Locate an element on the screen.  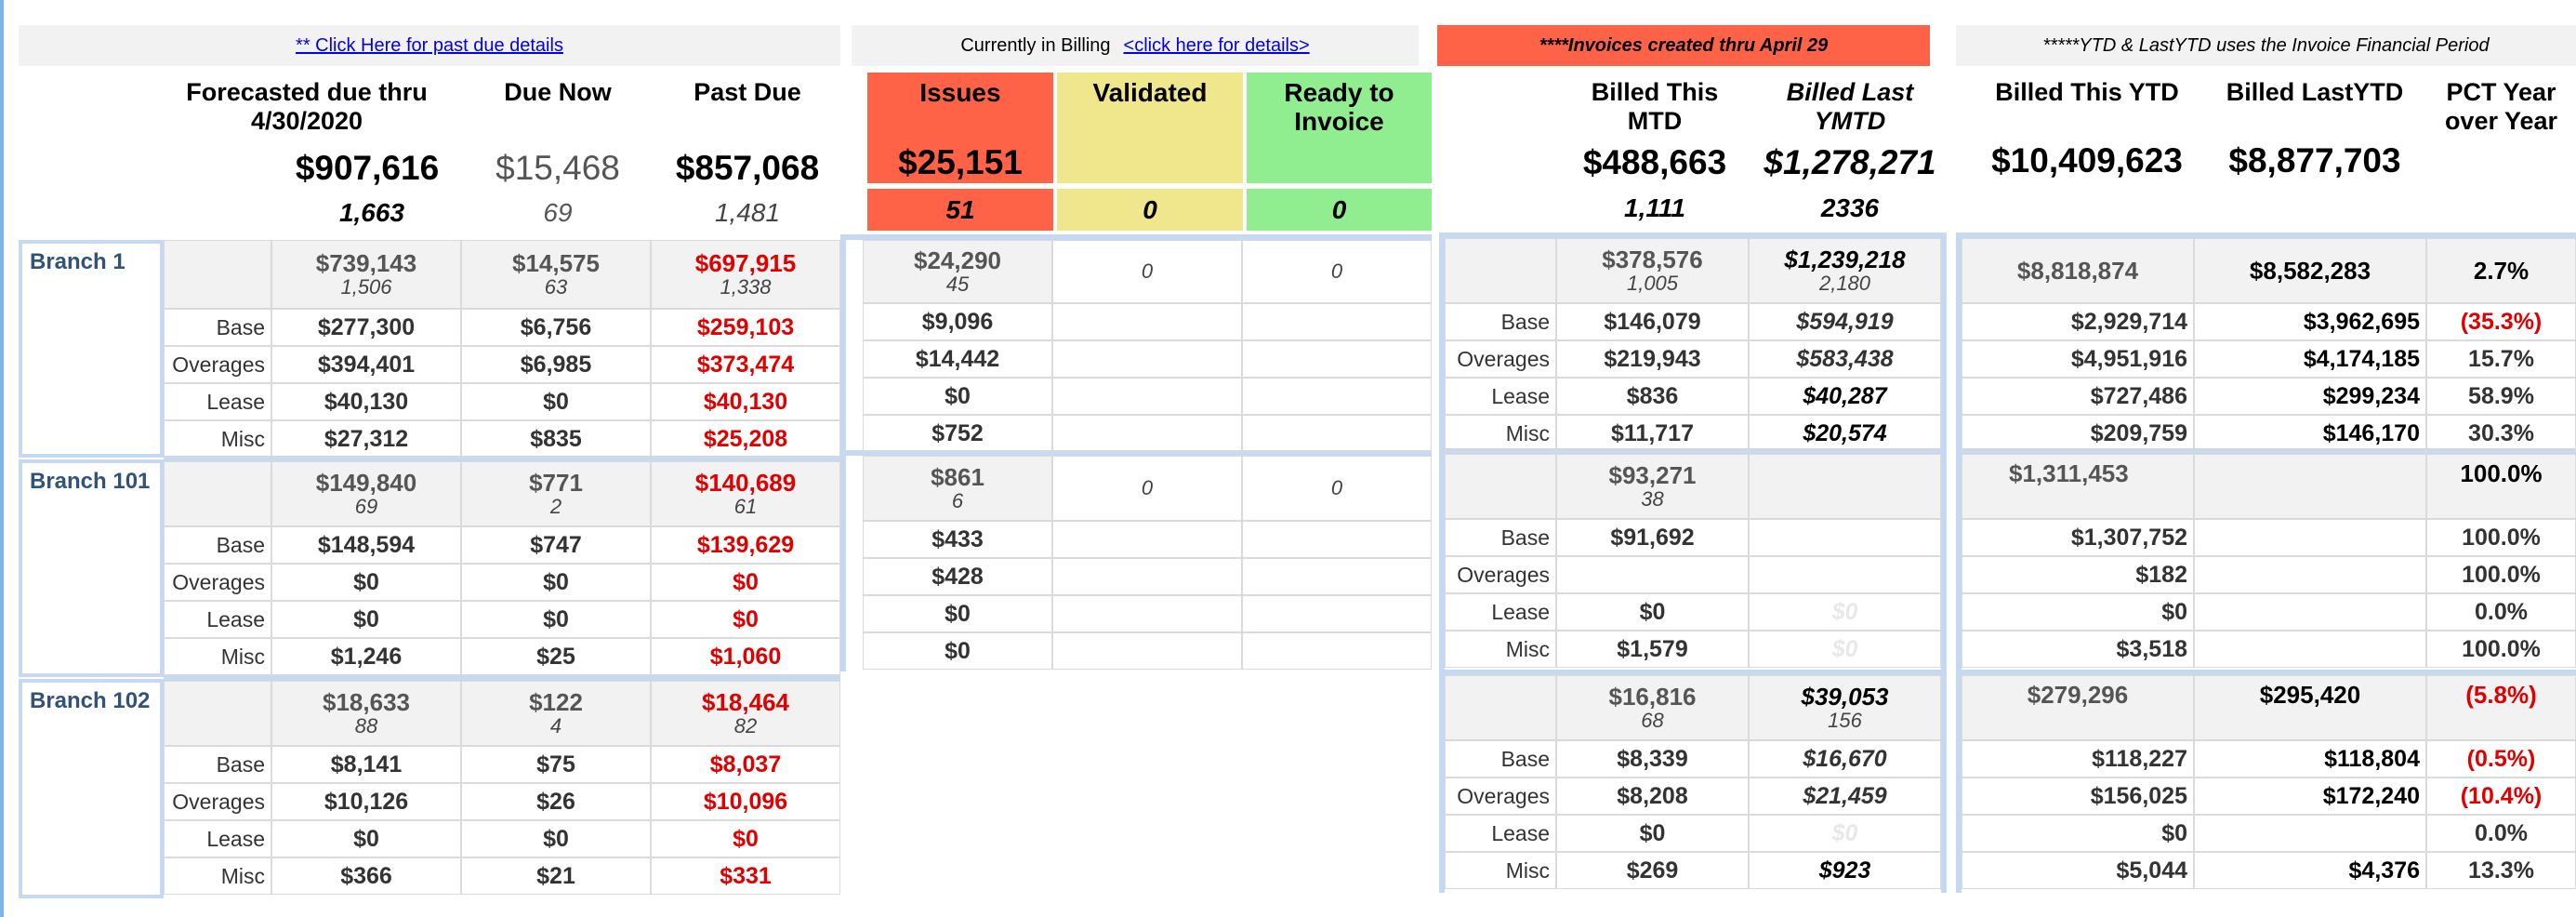
table-cell: $20,574 is located at coordinates (1845, 433).